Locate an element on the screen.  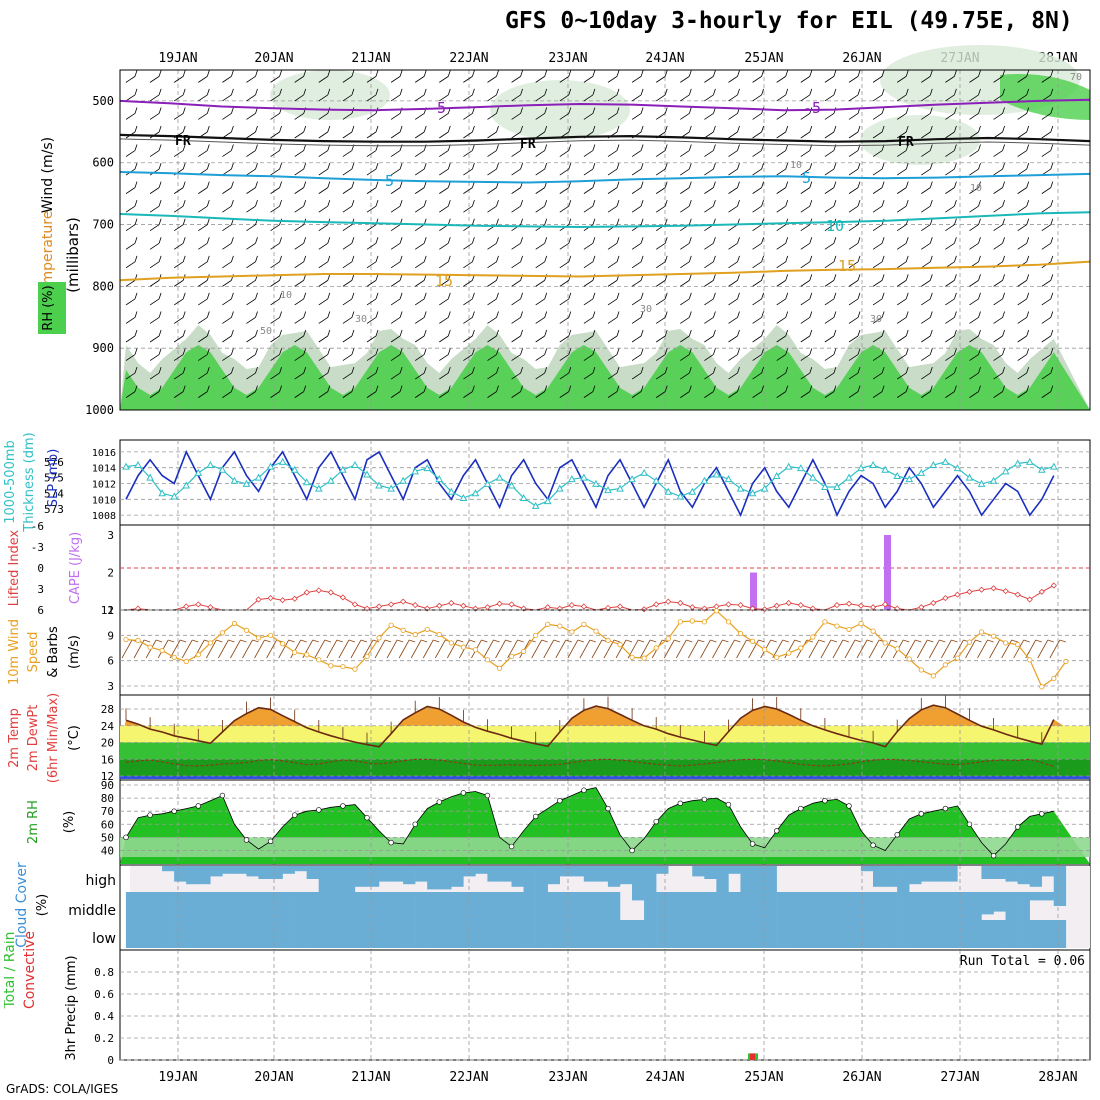
slp-ytick-1014: 1014 is located at coordinates (104, 469).